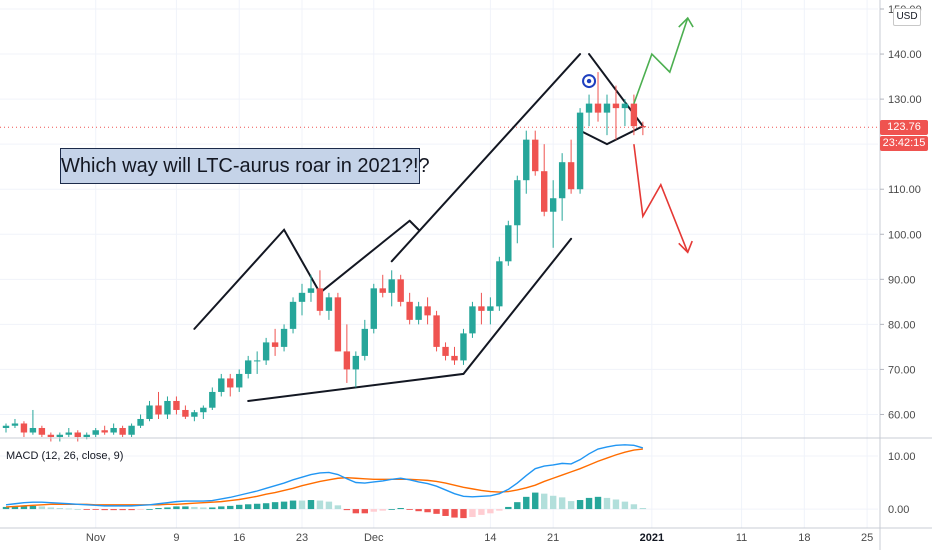 The image size is (932, 550). Describe the element at coordinates (907, 17) in the screenshot. I see `currency-badge: USD` at that location.